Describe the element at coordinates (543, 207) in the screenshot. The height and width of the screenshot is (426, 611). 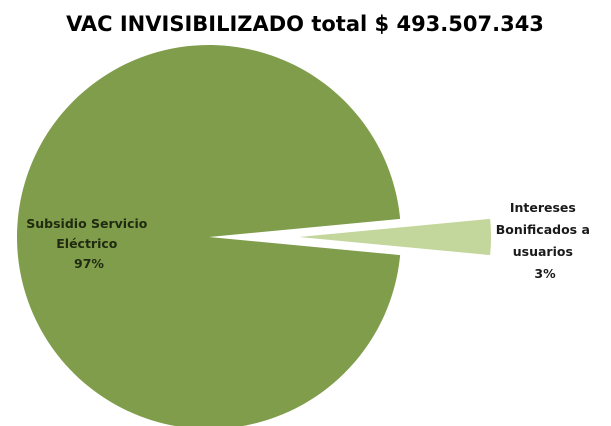
I see `slice-label-intereses-line-1: Intereses` at that location.